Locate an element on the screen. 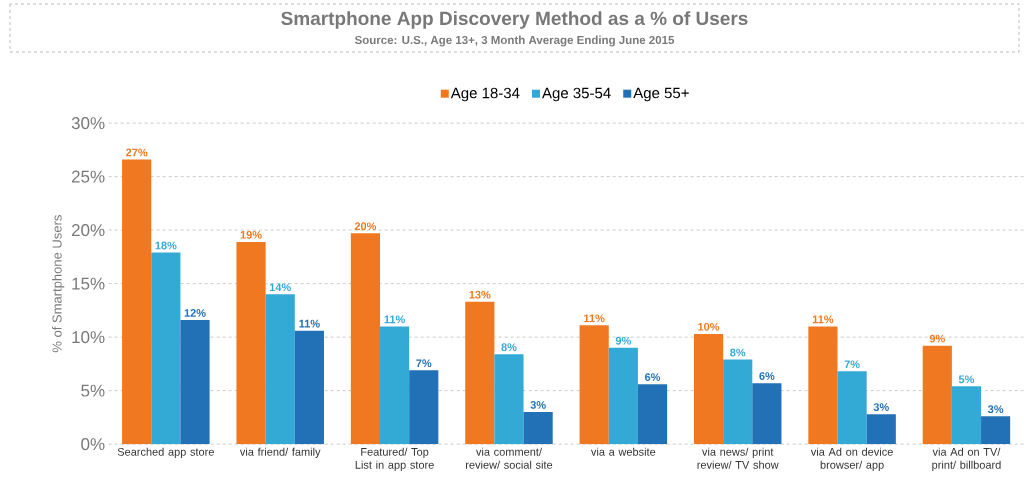  data-label: 20% is located at coordinates (365, 226).